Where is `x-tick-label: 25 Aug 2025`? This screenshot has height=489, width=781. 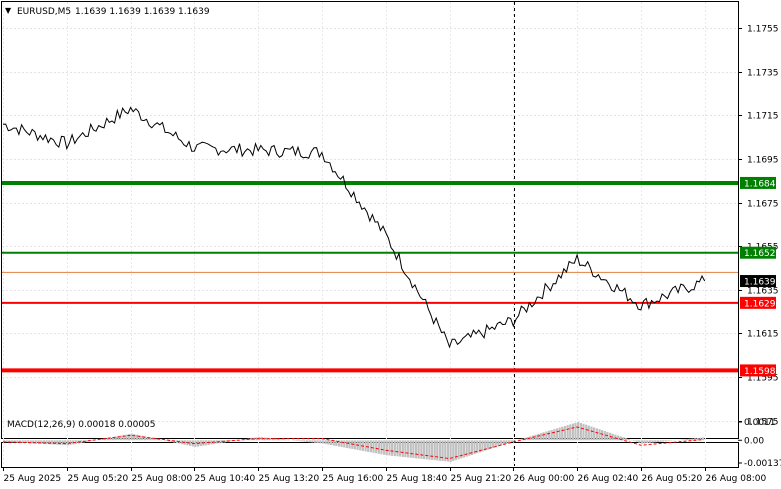
x-tick-label: 25 Aug 2025 is located at coordinates (33, 479).